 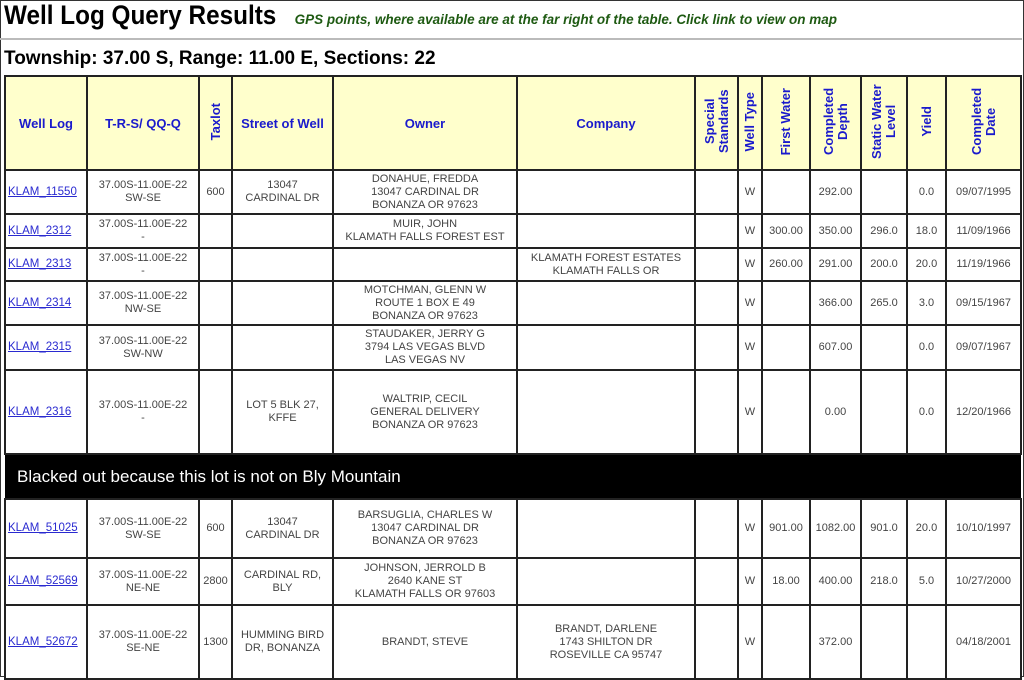 I want to click on cell-text: 218.0, so click(x=884, y=581).